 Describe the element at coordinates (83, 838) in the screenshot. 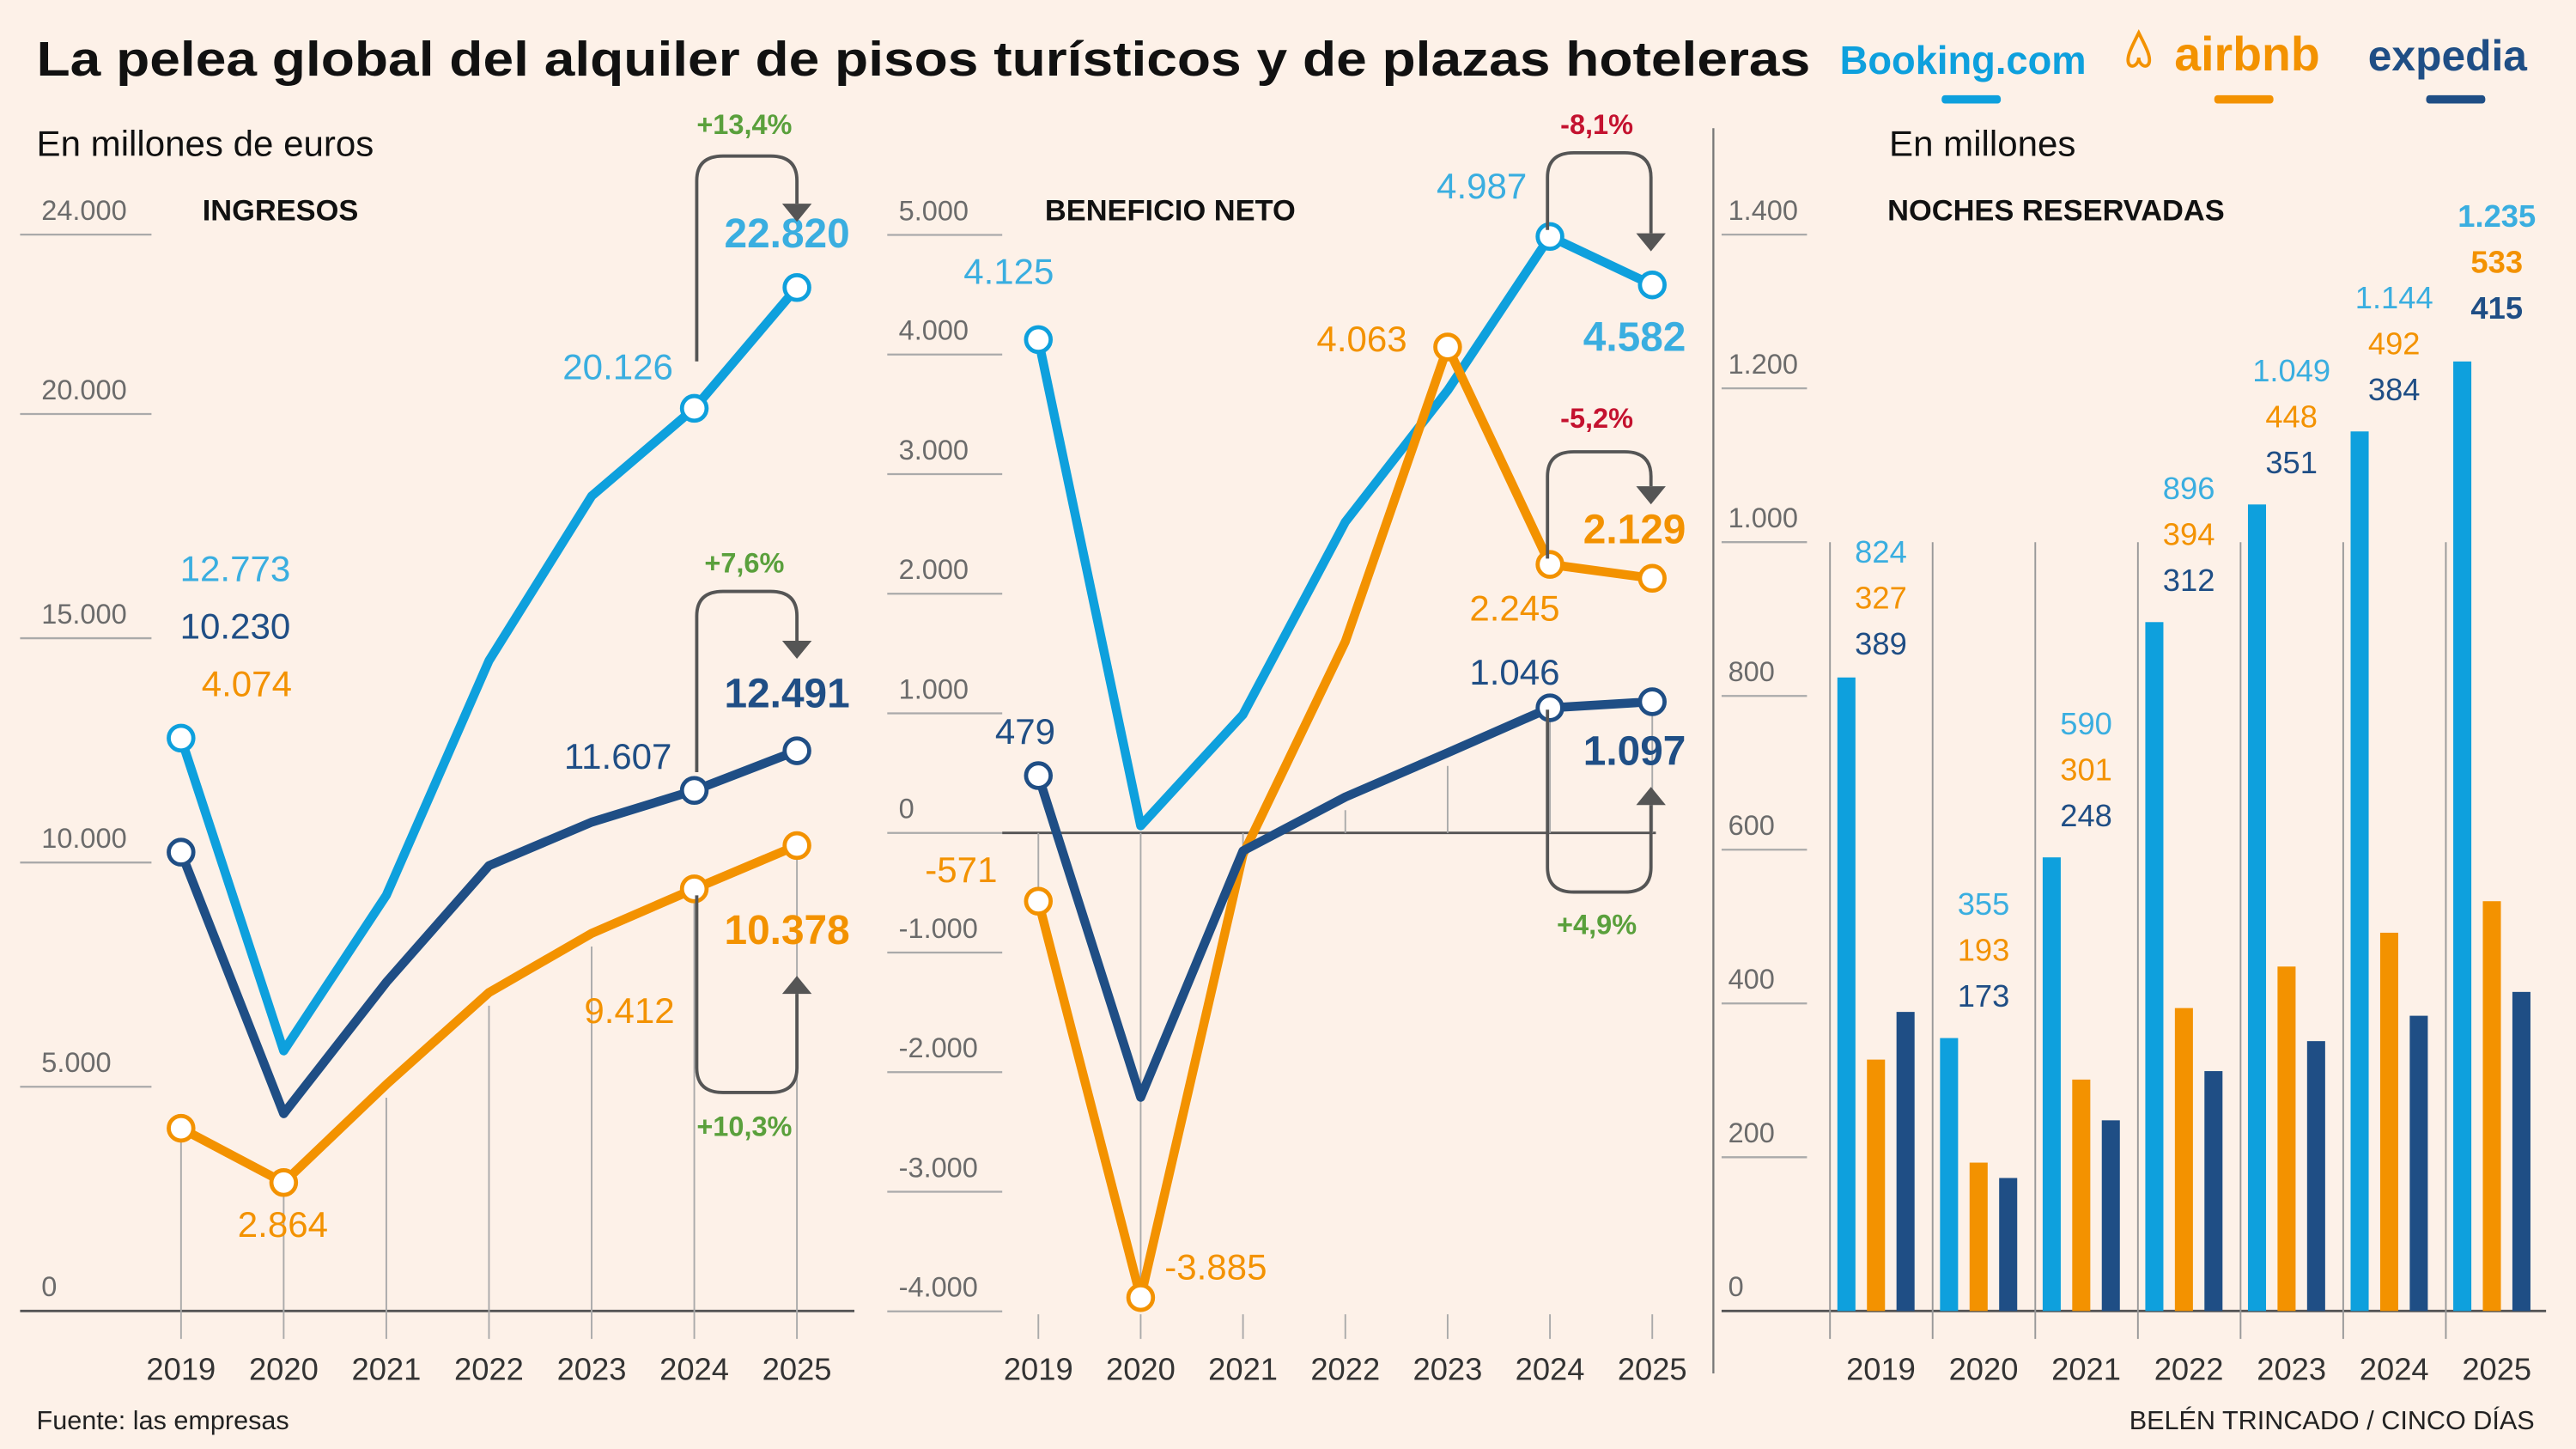

I see `y-tick-label: 10.000` at that location.